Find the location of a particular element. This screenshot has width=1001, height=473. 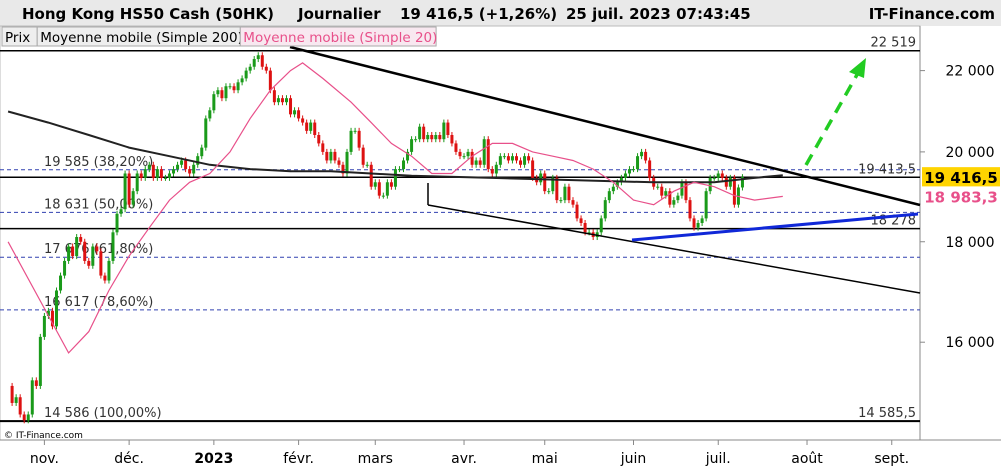

x-tick-label: sept. is located at coordinates (891, 459).